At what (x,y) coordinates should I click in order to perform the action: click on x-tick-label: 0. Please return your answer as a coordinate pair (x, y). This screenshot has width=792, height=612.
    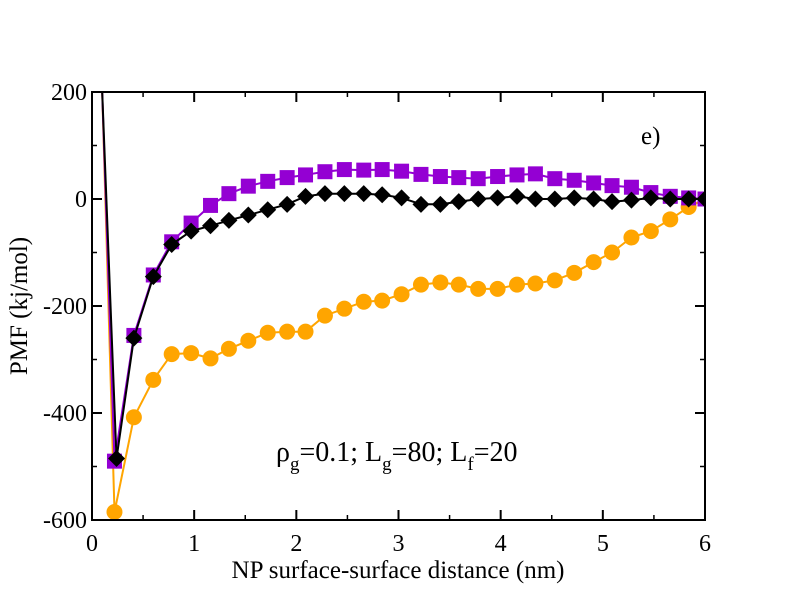
    Looking at the image, I should click on (92, 544).